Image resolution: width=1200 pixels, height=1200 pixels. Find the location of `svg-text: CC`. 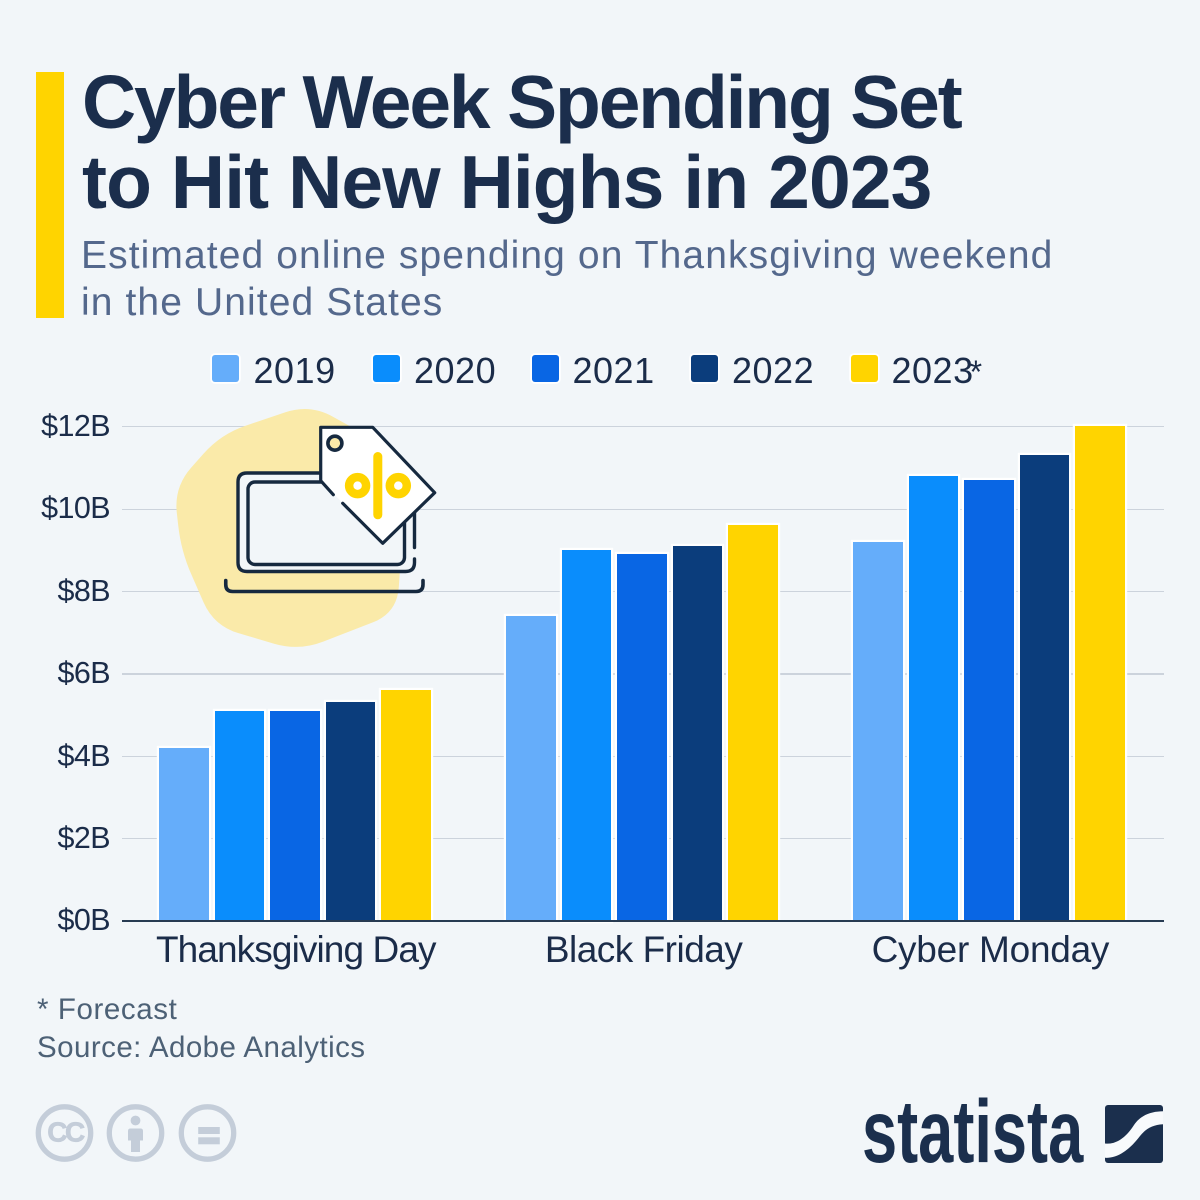

svg-text: CC is located at coordinates (66, 1132).